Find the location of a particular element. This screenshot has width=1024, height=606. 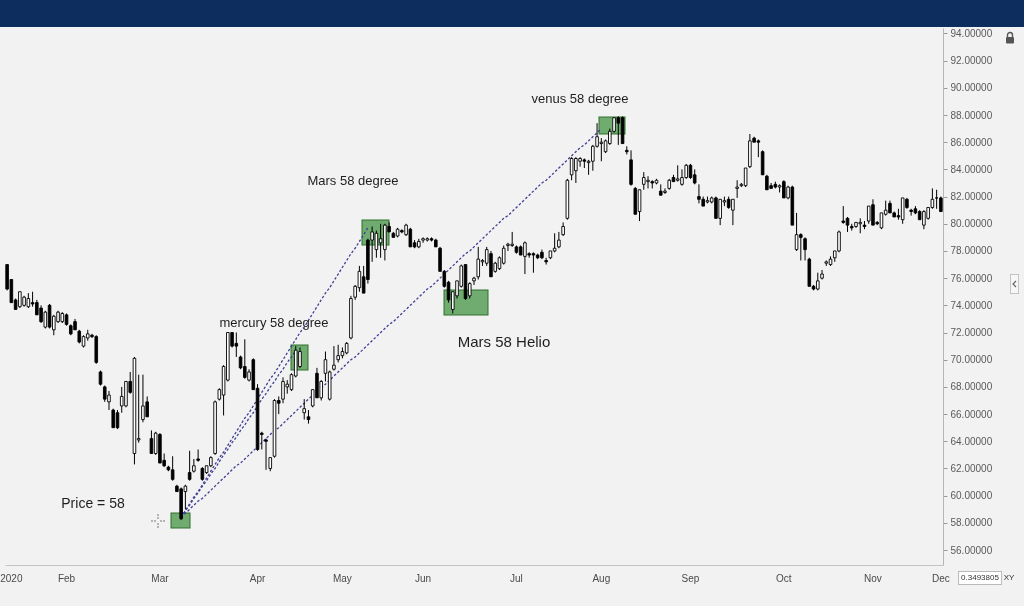

y-tick-label: 66.00000 is located at coordinates (971, 414).